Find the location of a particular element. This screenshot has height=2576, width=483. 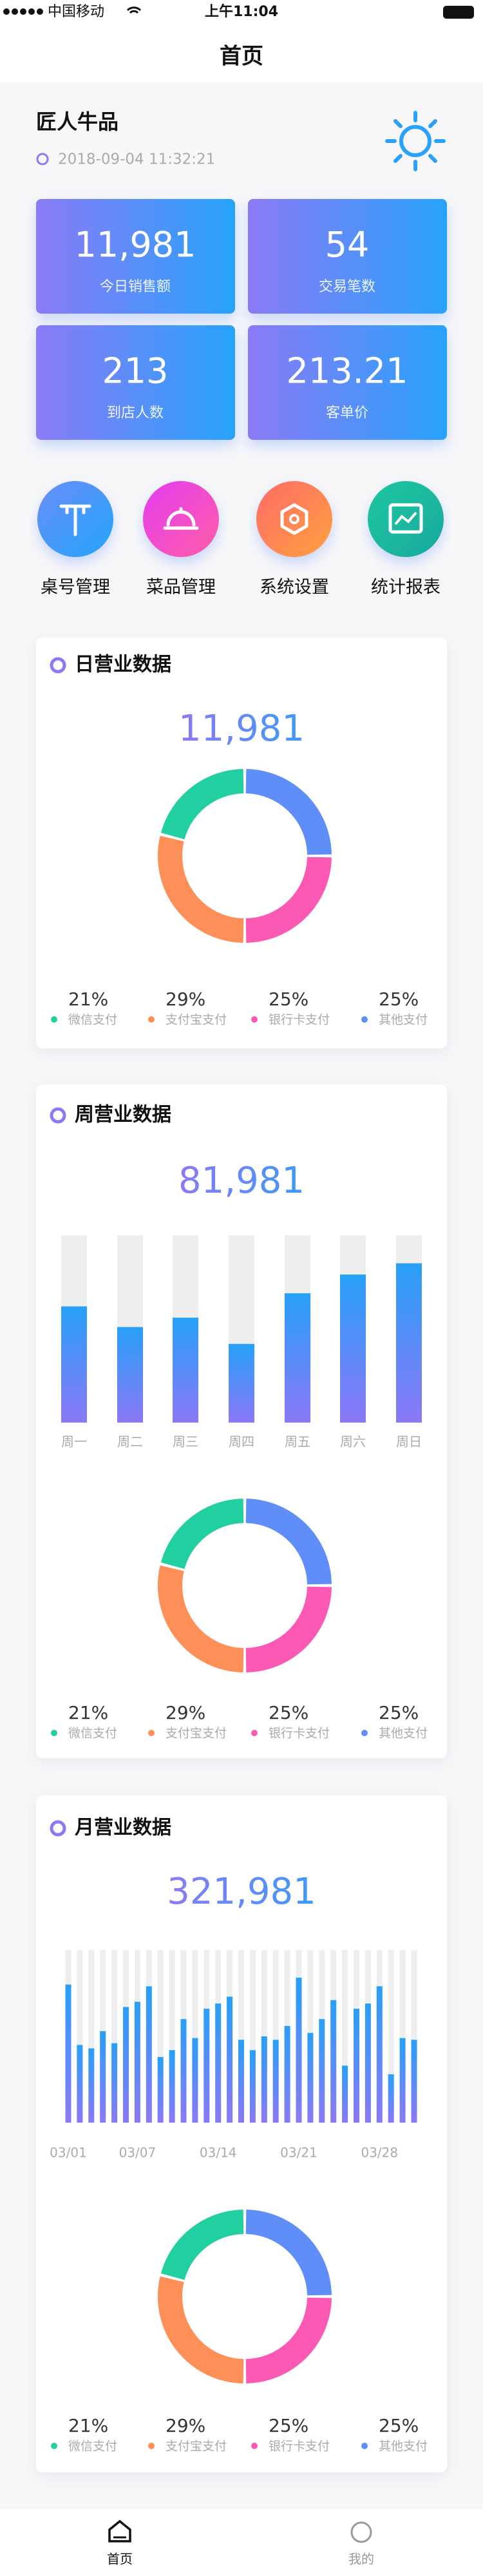

carrier: 中国移动 is located at coordinates (76, 12).